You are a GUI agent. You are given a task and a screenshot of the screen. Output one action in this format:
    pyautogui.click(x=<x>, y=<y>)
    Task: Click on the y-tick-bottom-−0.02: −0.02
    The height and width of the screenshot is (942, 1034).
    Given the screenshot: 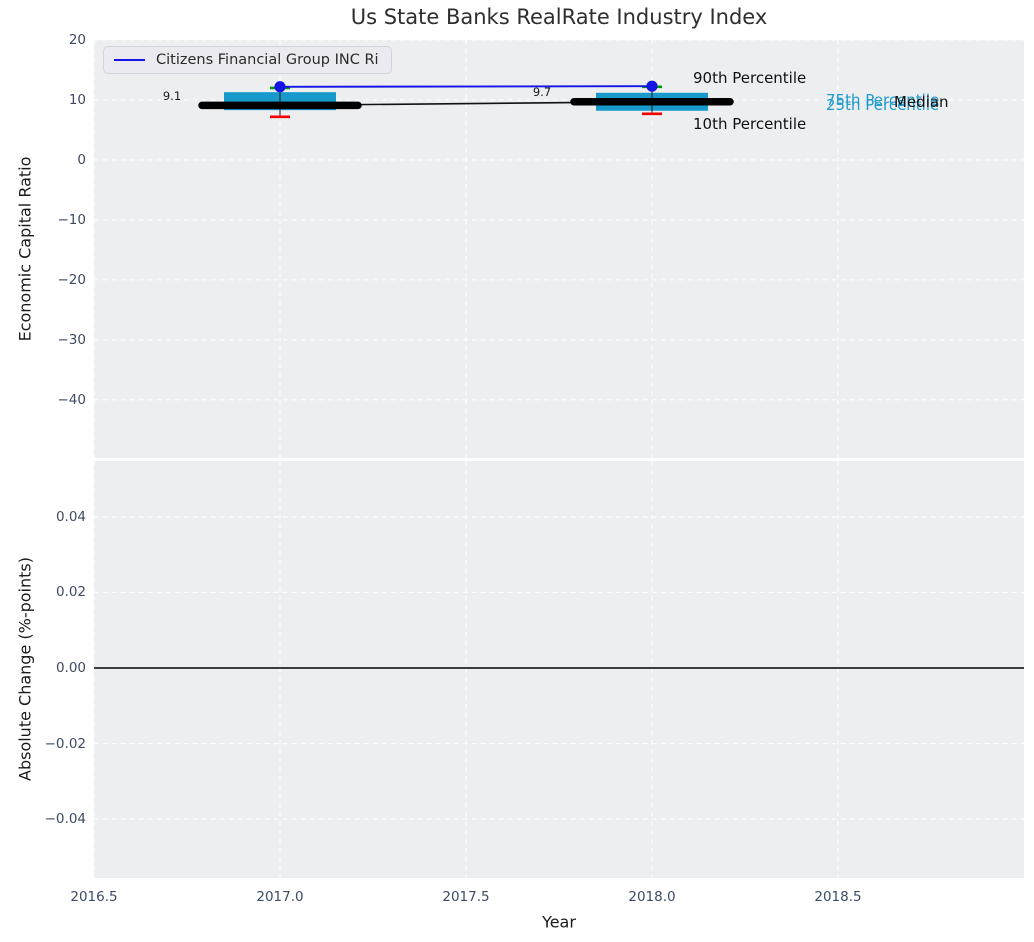 What is the action you would take?
    pyautogui.click(x=65, y=743)
    